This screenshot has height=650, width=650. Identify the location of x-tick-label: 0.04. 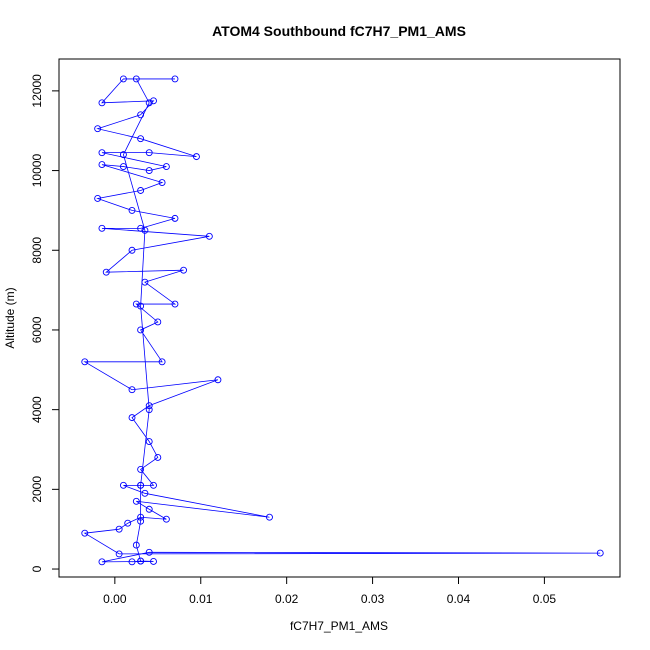
(459, 599).